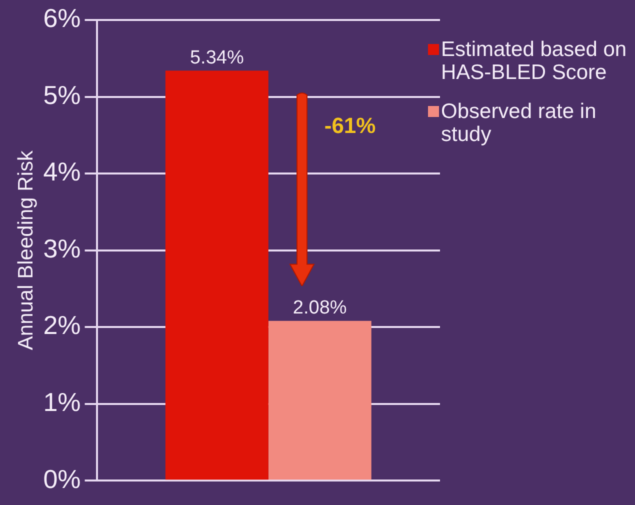 Image resolution: width=635 pixels, height=505 pixels. Describe the element at coordinates (350, 126) in the screenshot. I see `annotation: -61%` at that location.